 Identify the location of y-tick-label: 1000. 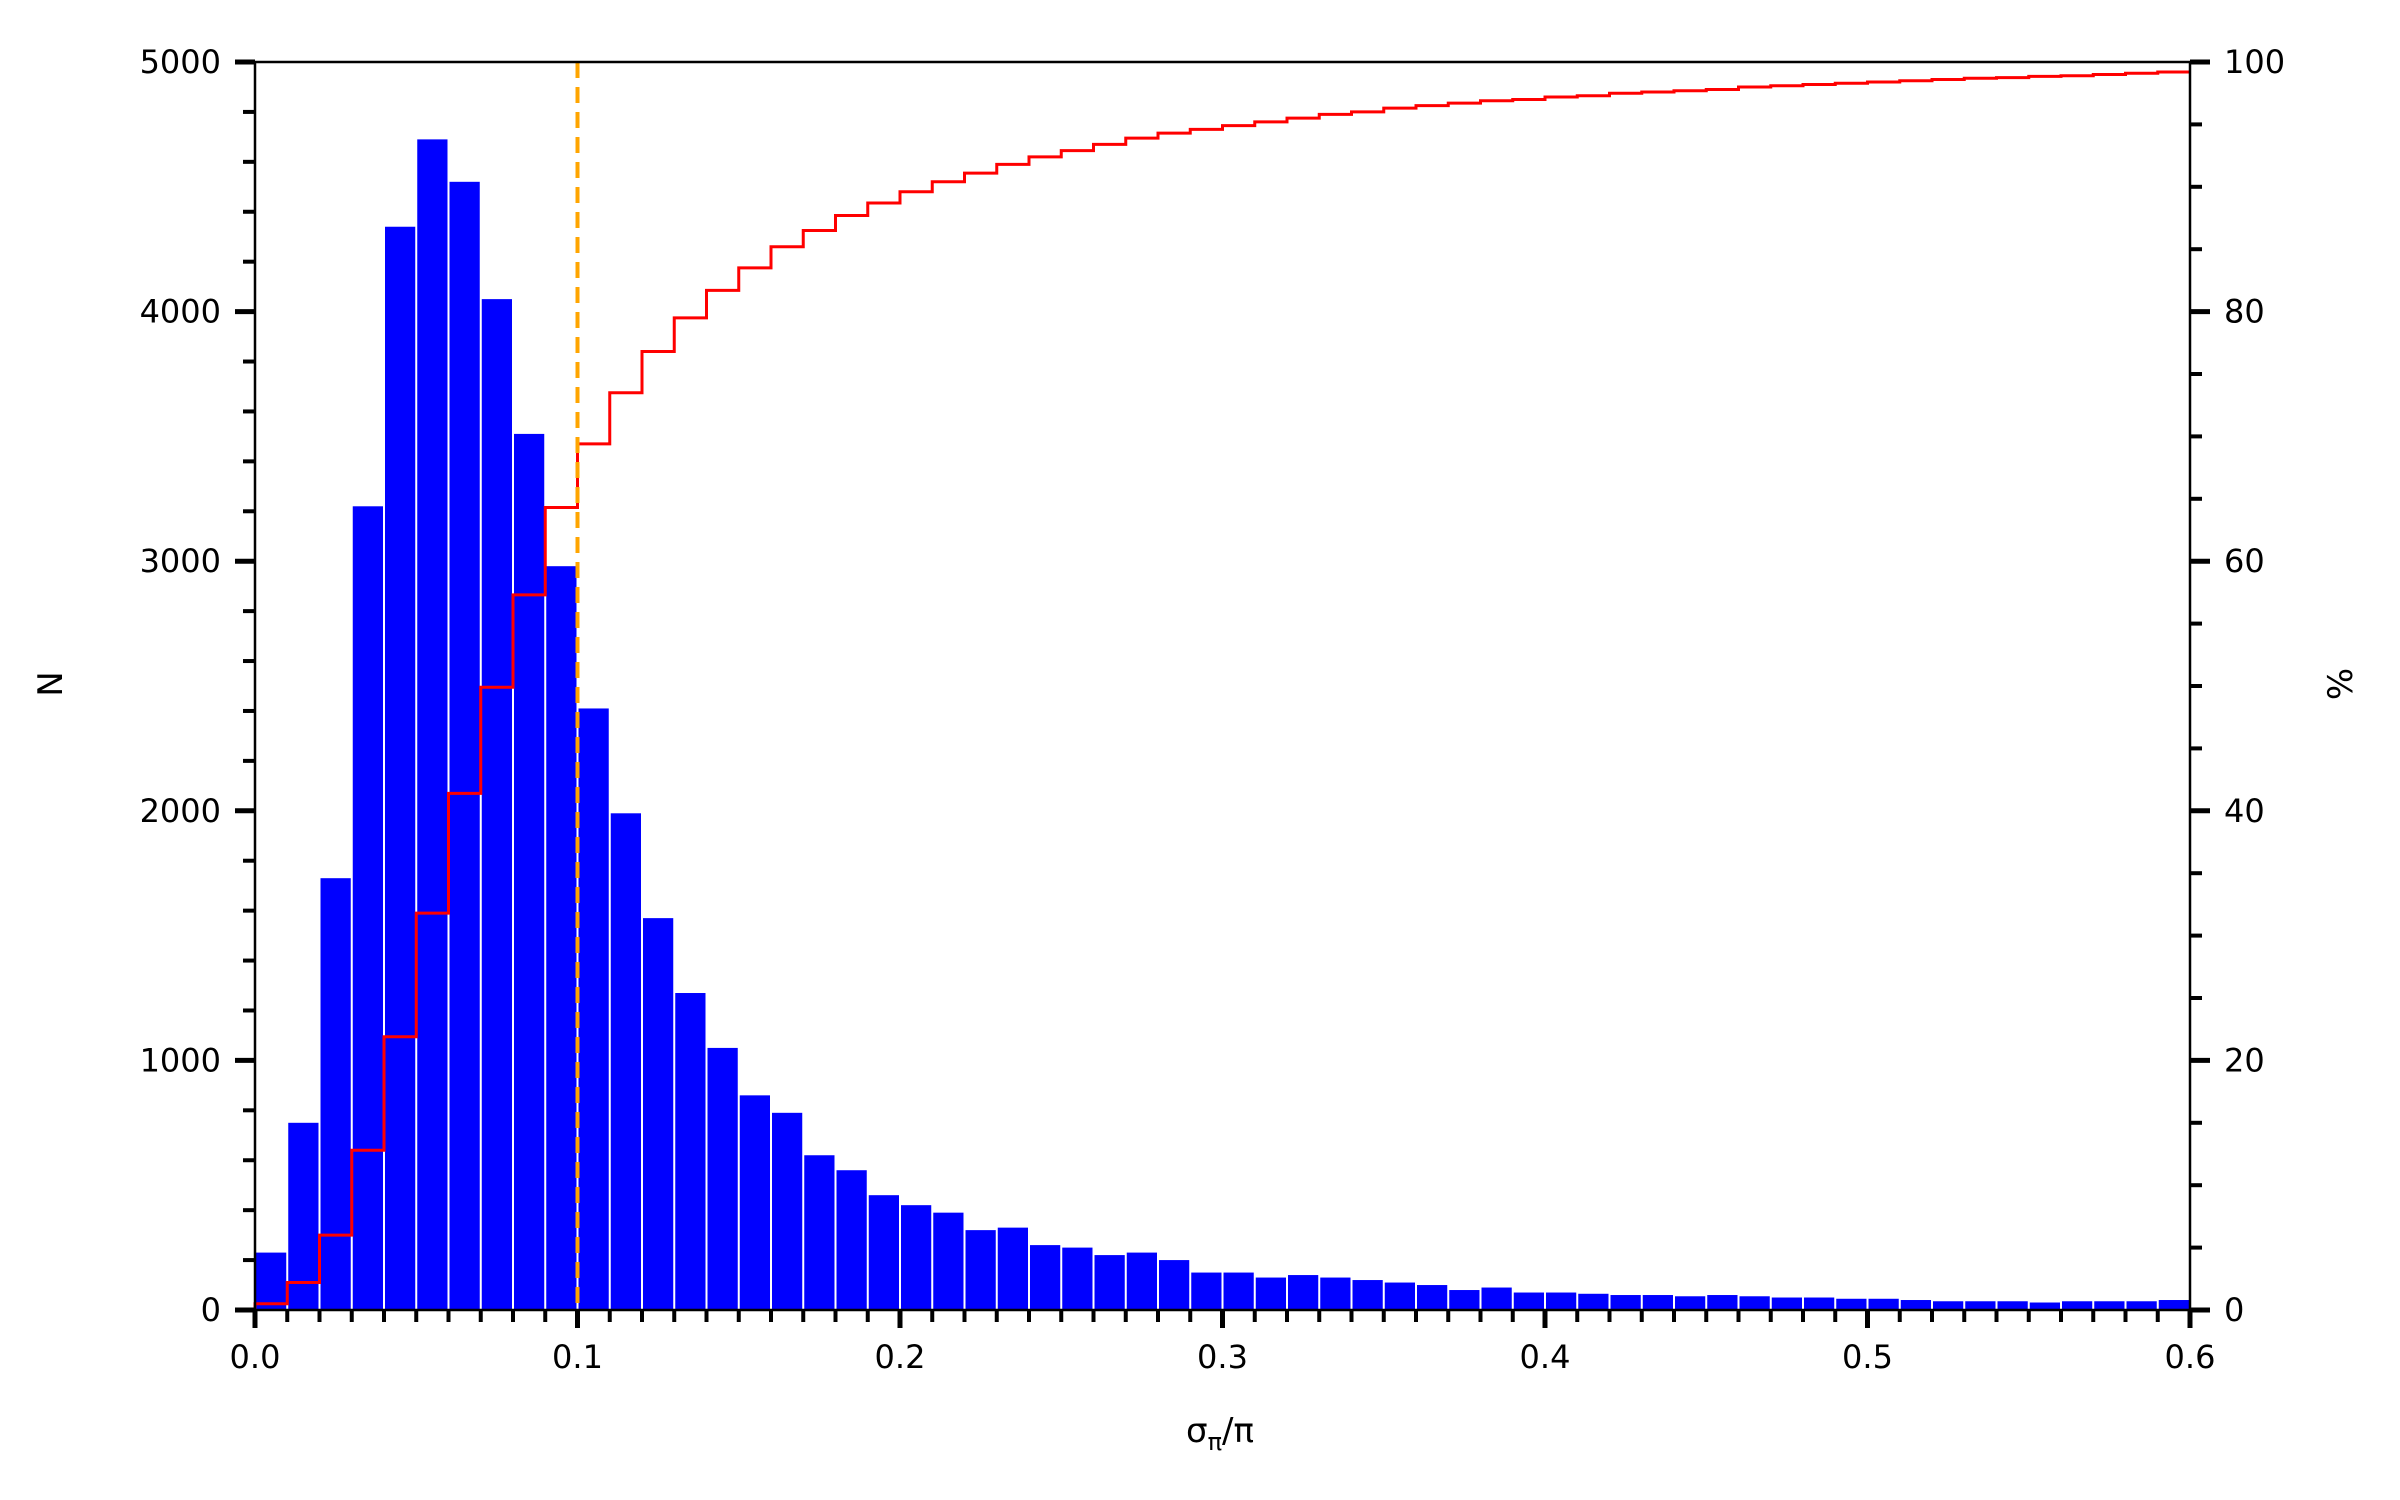
(180, 1060).